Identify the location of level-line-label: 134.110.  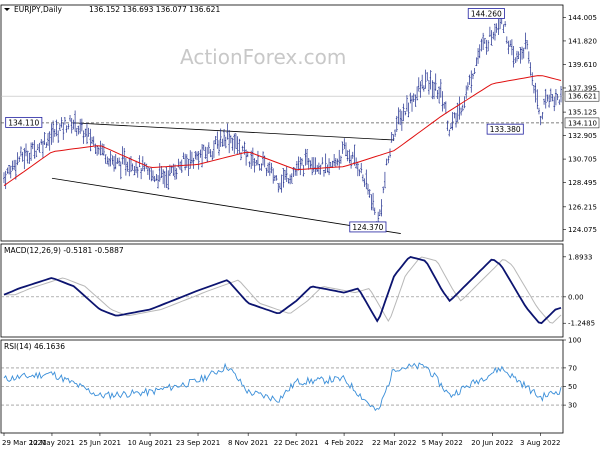
(582, 123).